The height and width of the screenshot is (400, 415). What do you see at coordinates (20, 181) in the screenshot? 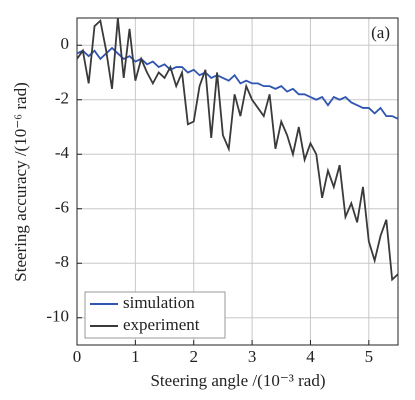
I see `y-axis-label: Steering accuracy /(10⁻⁶ rad)` at bounding box center [20, 181].